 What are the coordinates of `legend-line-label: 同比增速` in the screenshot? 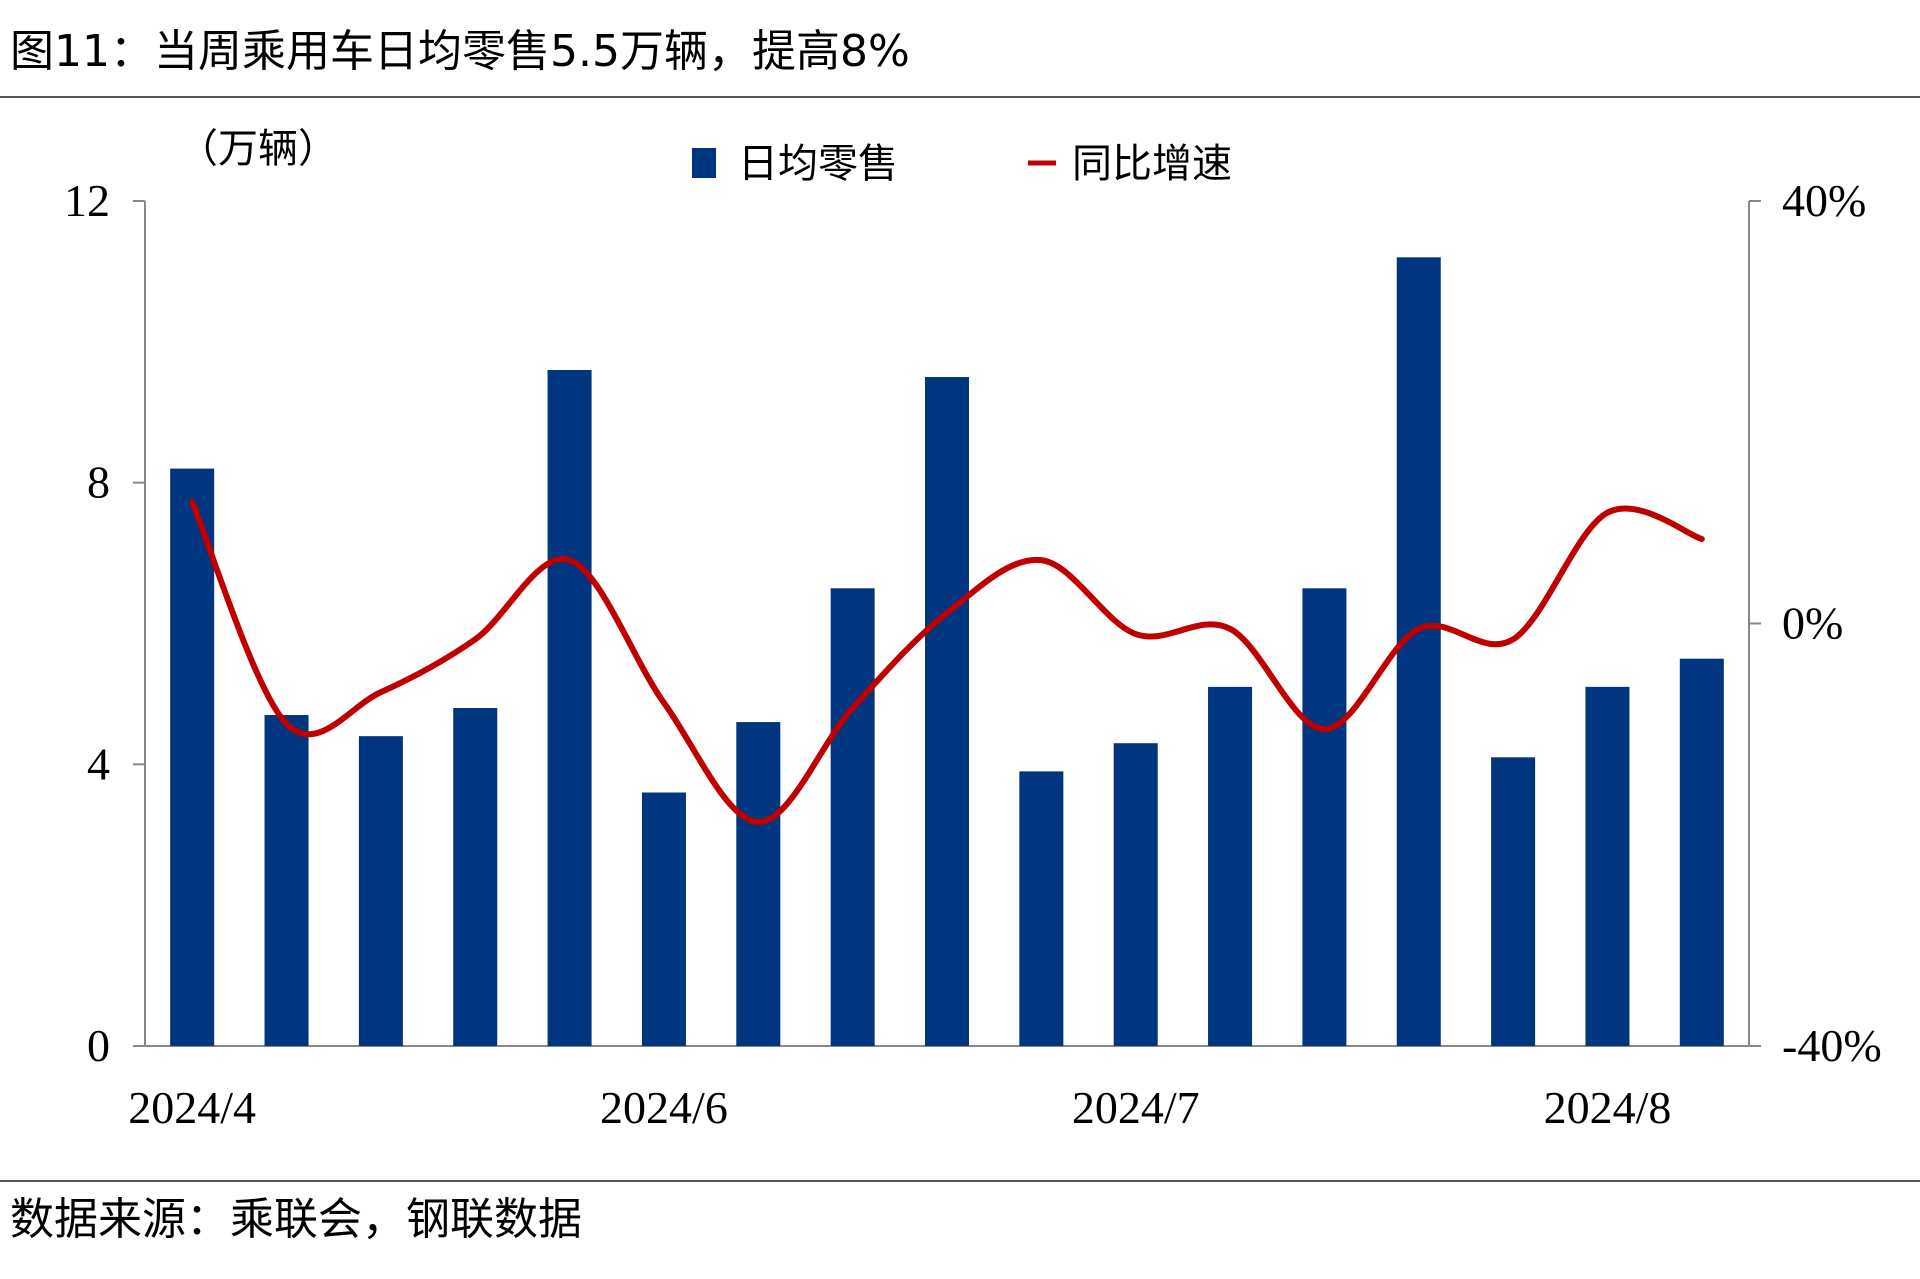 It's located at (1152, 164).